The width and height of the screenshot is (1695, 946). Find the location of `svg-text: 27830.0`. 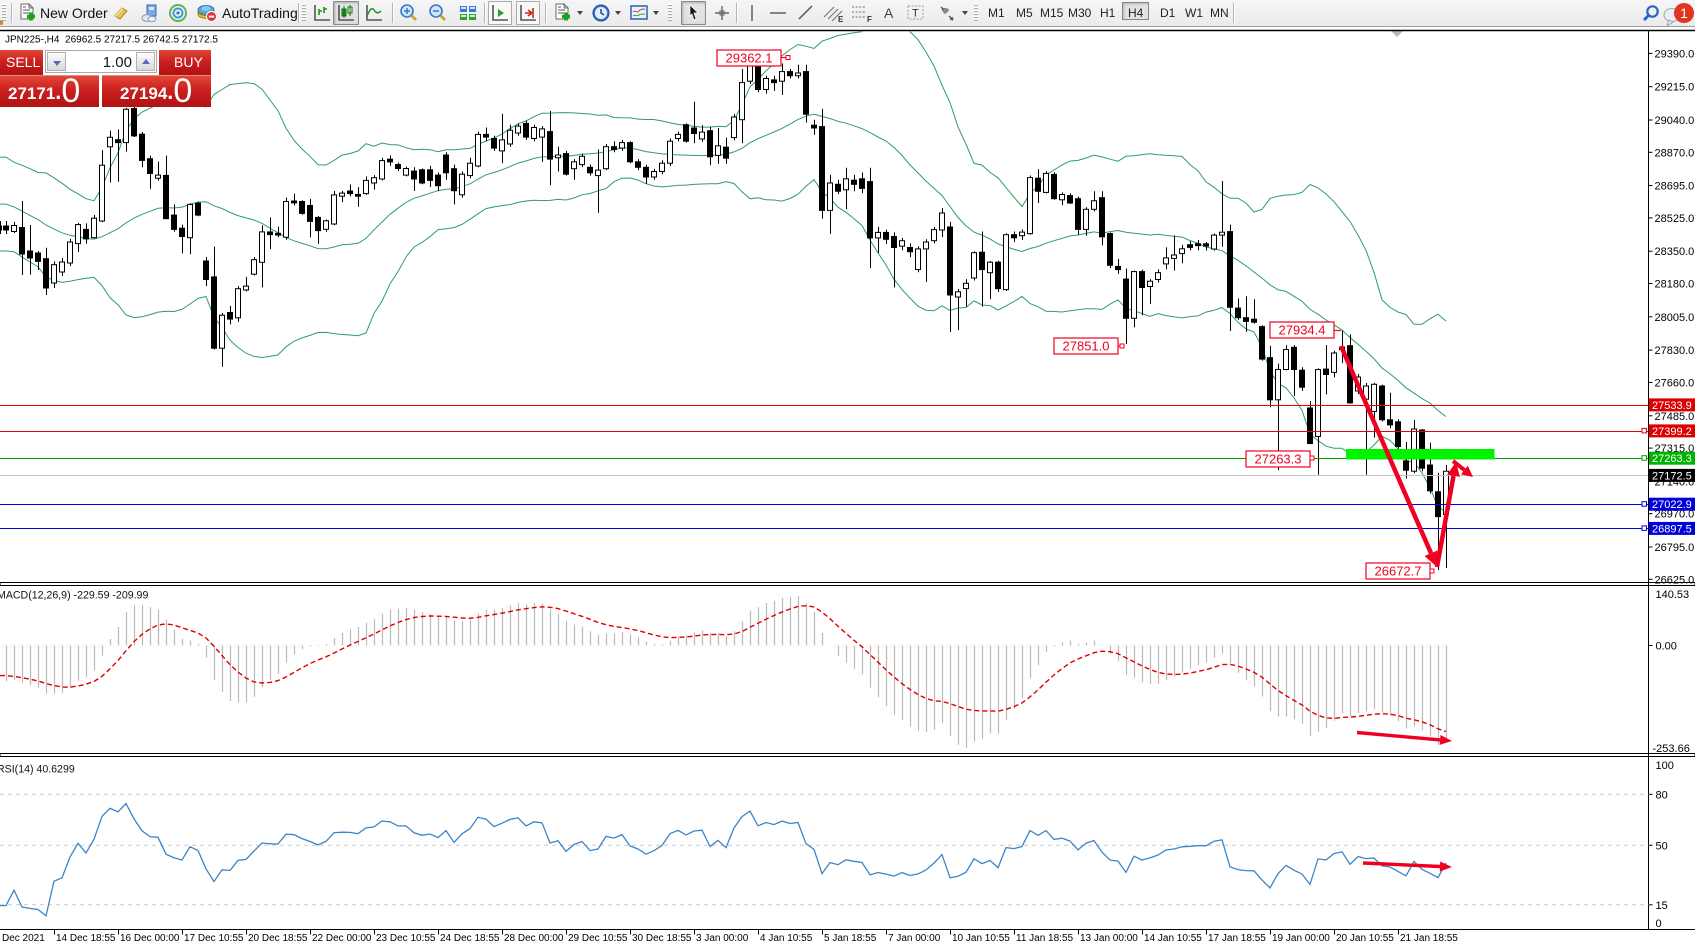

svg-text: 27830.0 is located at coordinates (1675, 351).